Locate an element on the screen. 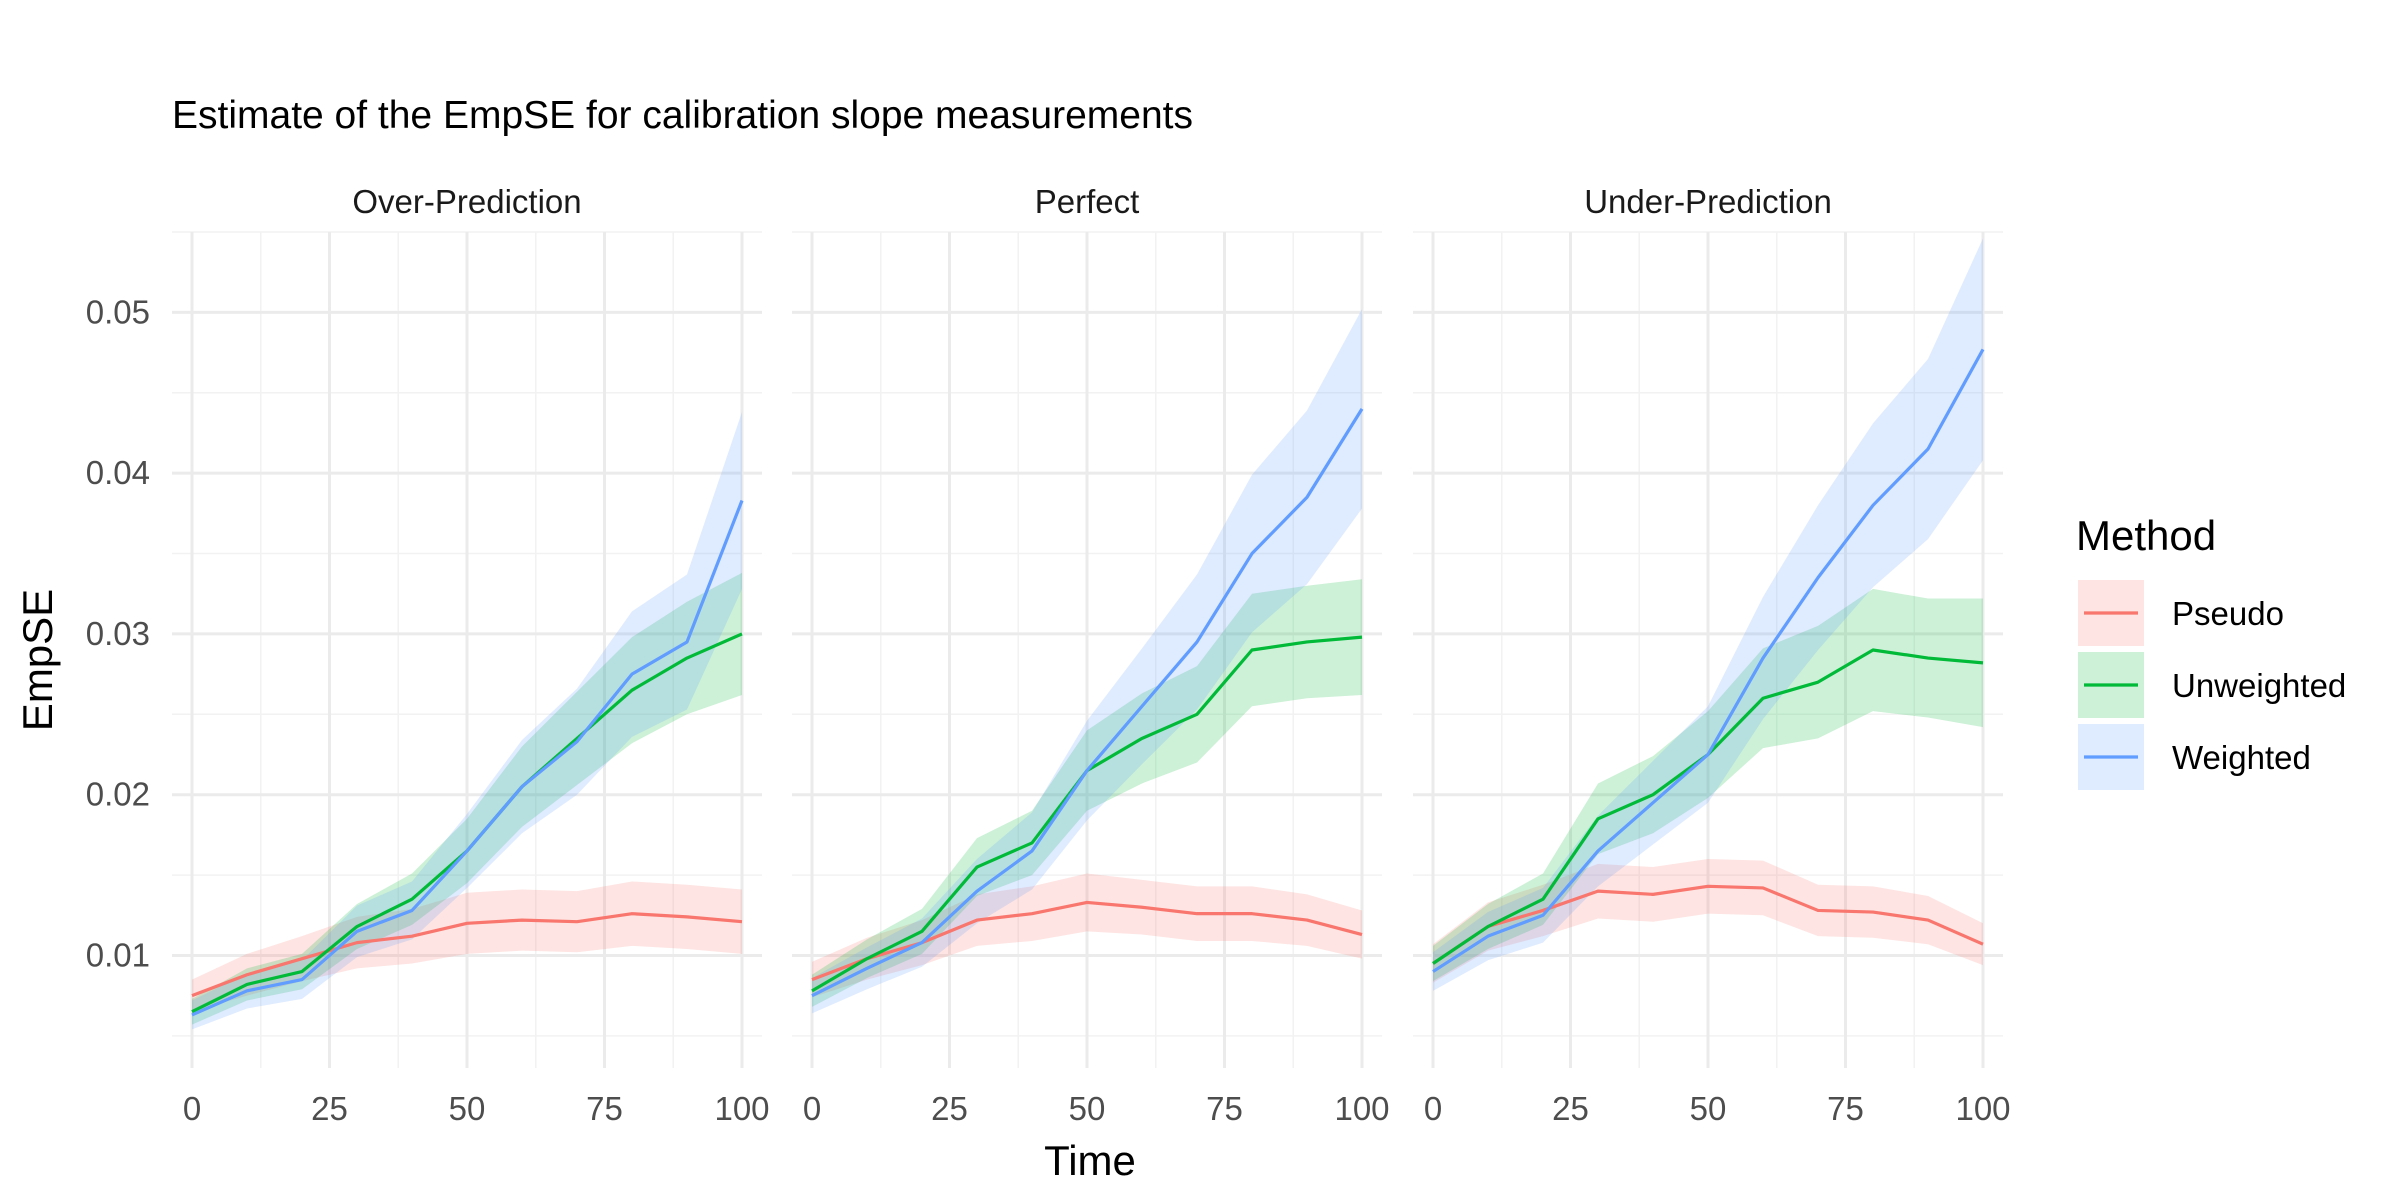 The image size is (2400, 1200). line-pseudo-perfect is located at coordinates (1087, 941).